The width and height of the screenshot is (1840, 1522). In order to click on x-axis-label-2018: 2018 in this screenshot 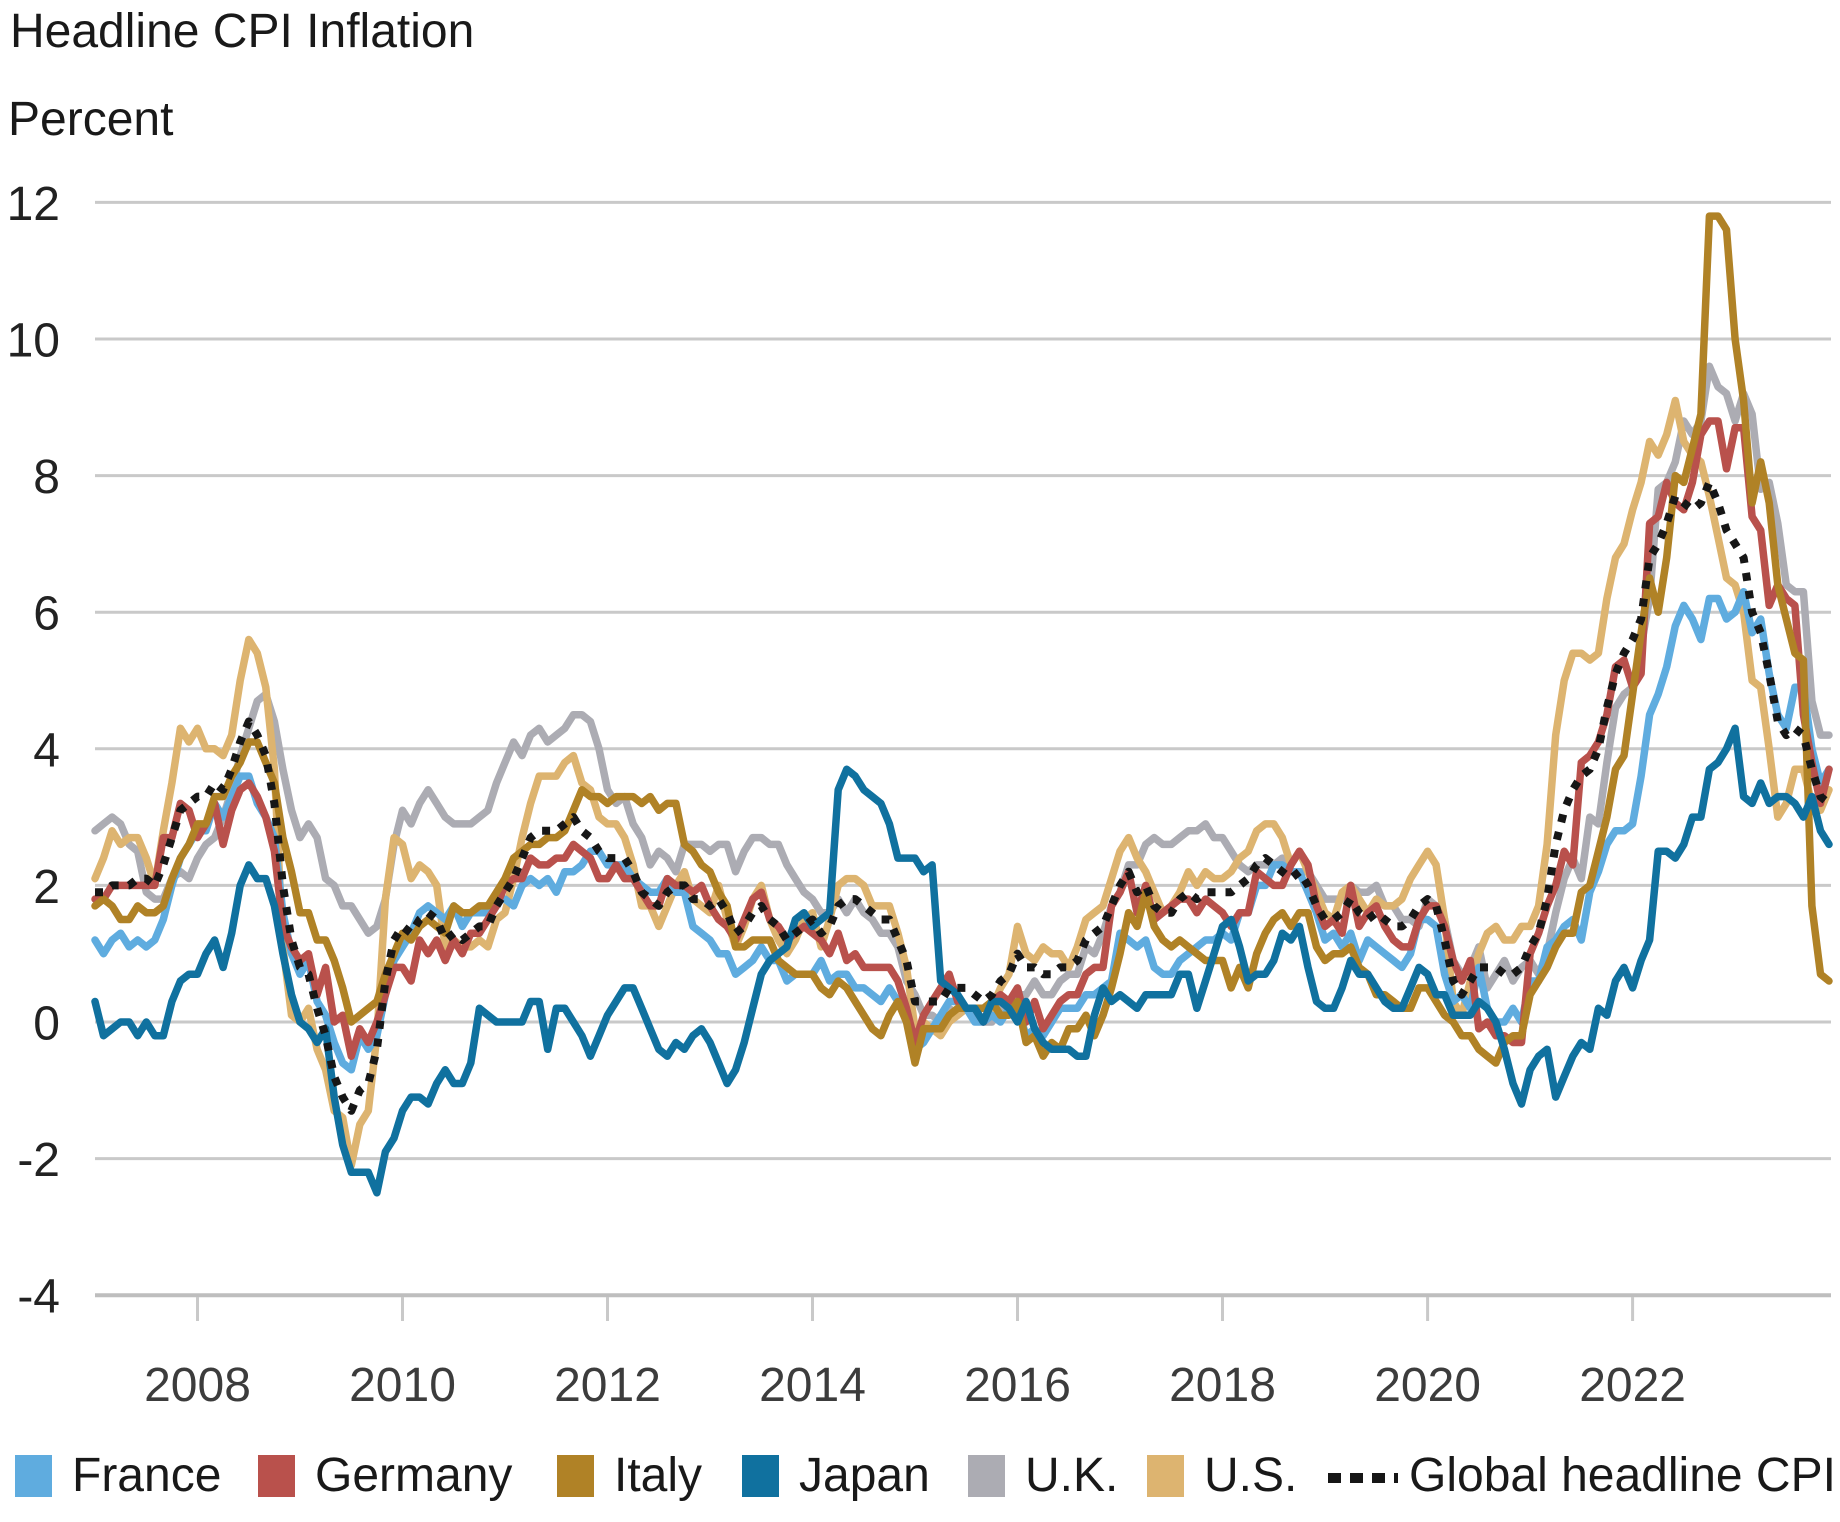, I will do `click(1222, 1385)`.